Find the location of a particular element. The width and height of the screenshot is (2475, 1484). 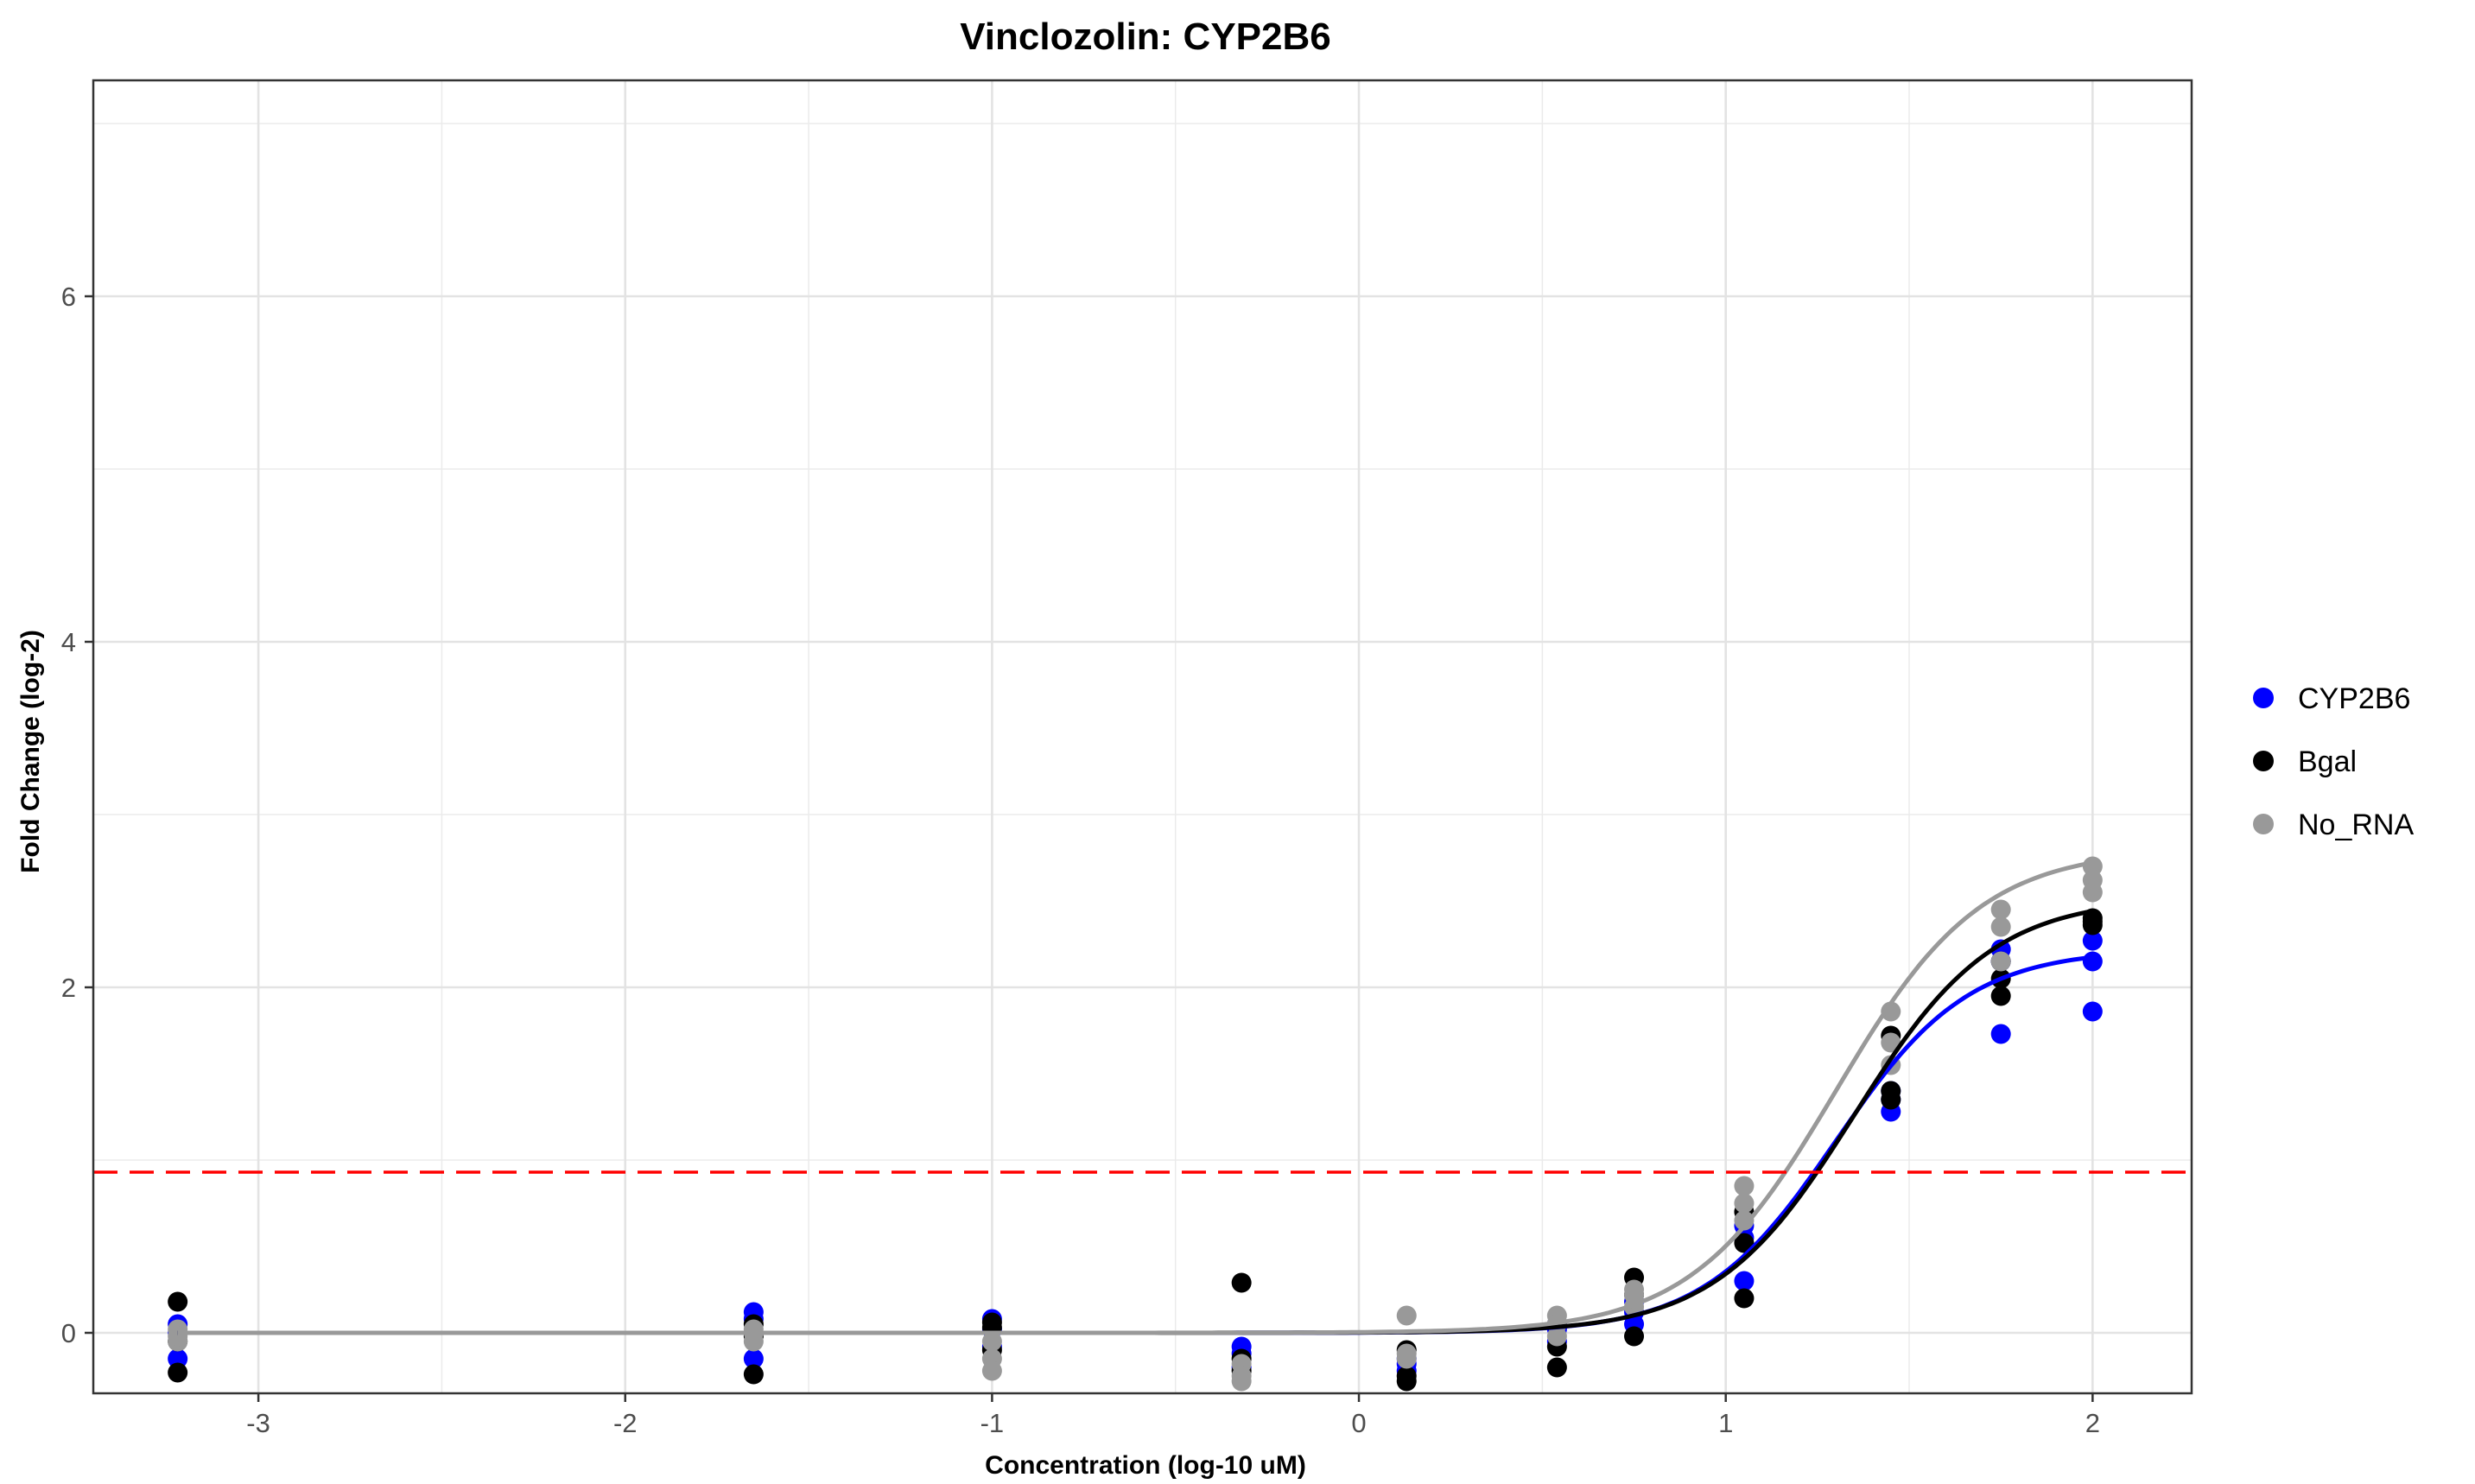

y-tick-label: 2 is located at coordinates (68, 988).